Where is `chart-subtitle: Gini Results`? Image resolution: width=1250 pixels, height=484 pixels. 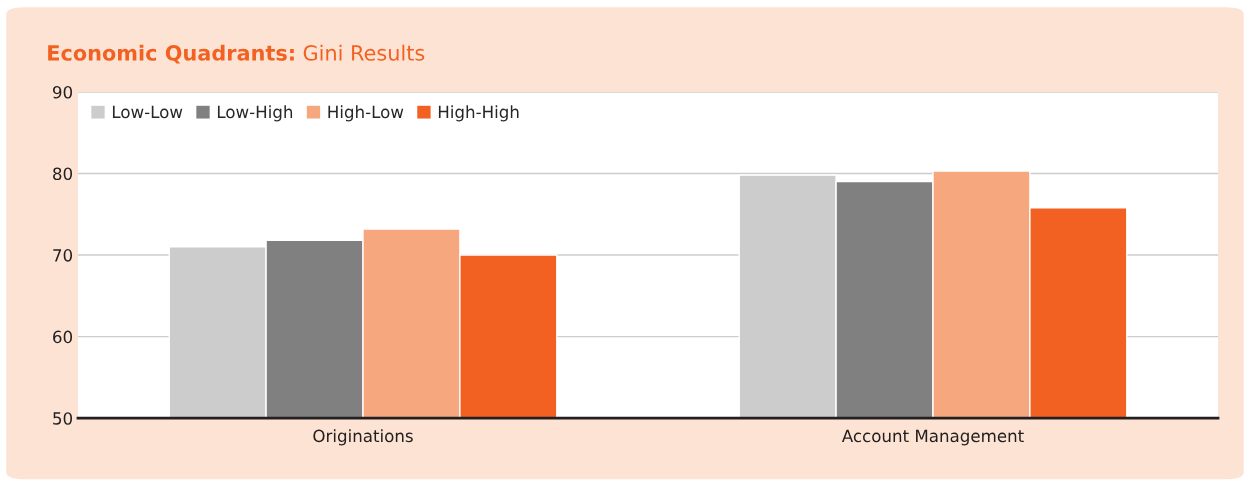 chart-subtitle: Gini Results is located at coordinates (364, 52).